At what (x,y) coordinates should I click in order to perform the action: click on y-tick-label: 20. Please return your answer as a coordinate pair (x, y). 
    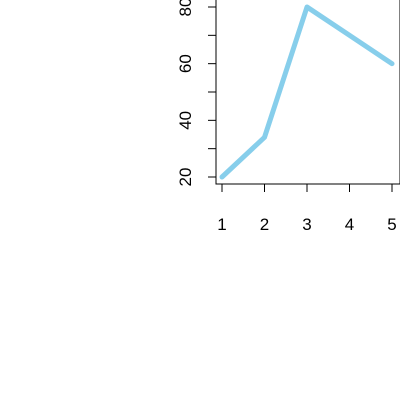
    Looking at the image, I should click on (185, 177).